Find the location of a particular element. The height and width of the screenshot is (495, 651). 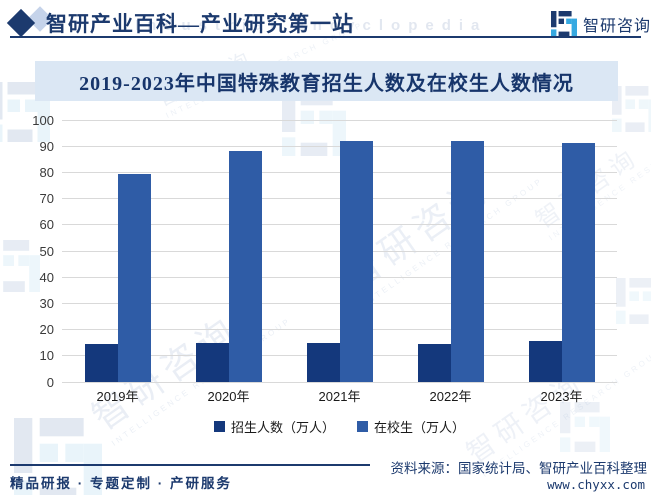

y-axis-tick-label: 50 is located at coordinates (46, 251).